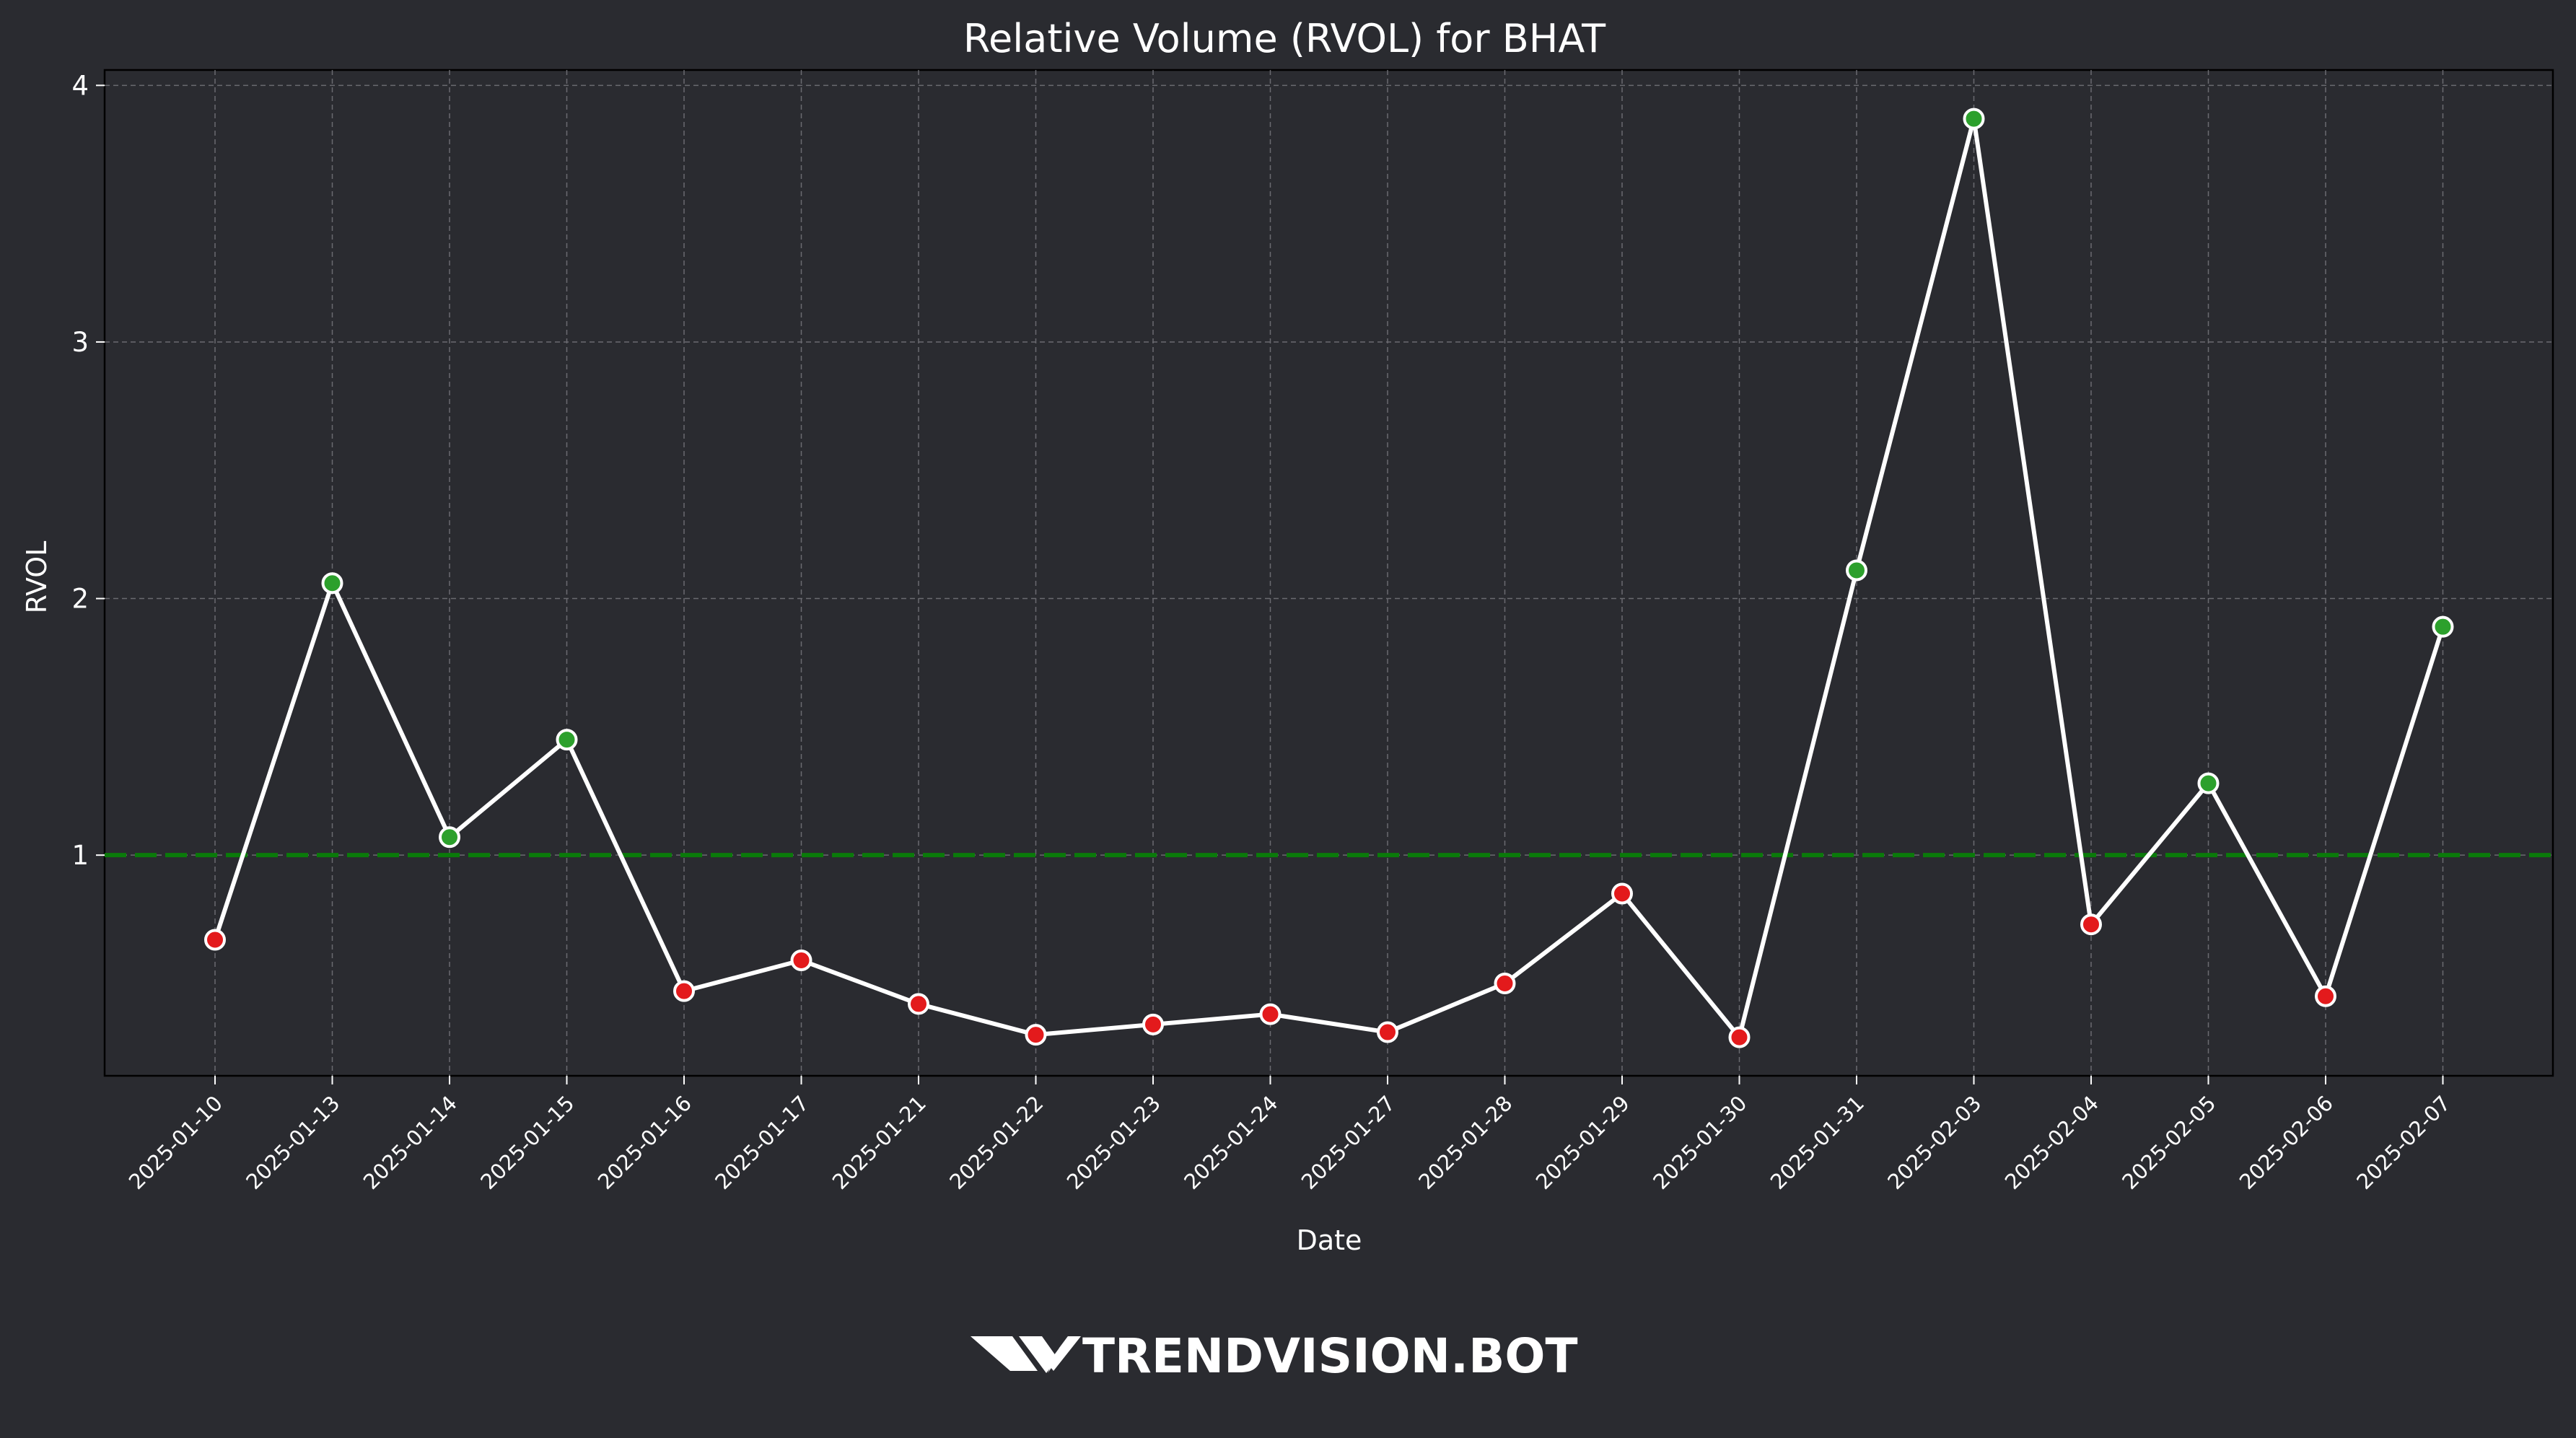  Describe the element at coordinates (88, 471) in the screenshot. I see `y-axis-ticks: 1 2 3 4` at that location.